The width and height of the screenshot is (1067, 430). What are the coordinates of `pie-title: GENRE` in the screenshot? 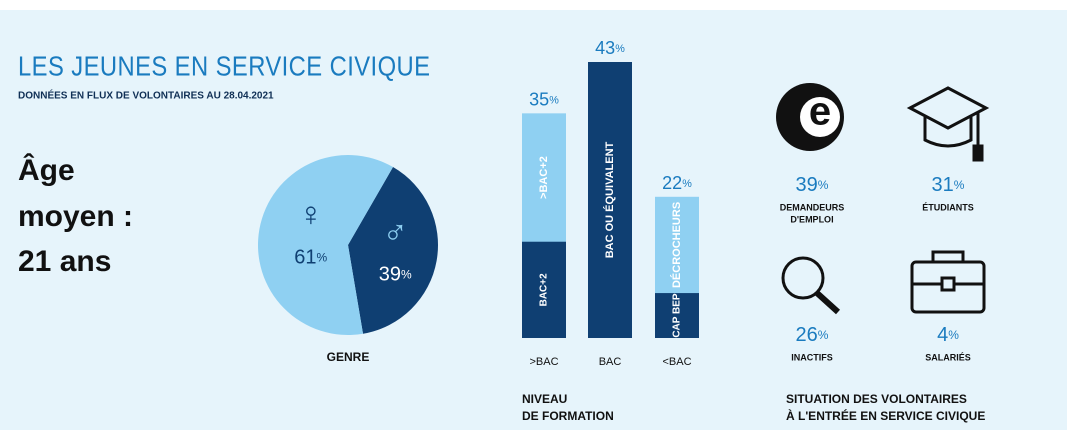 It's located at (348, 357).